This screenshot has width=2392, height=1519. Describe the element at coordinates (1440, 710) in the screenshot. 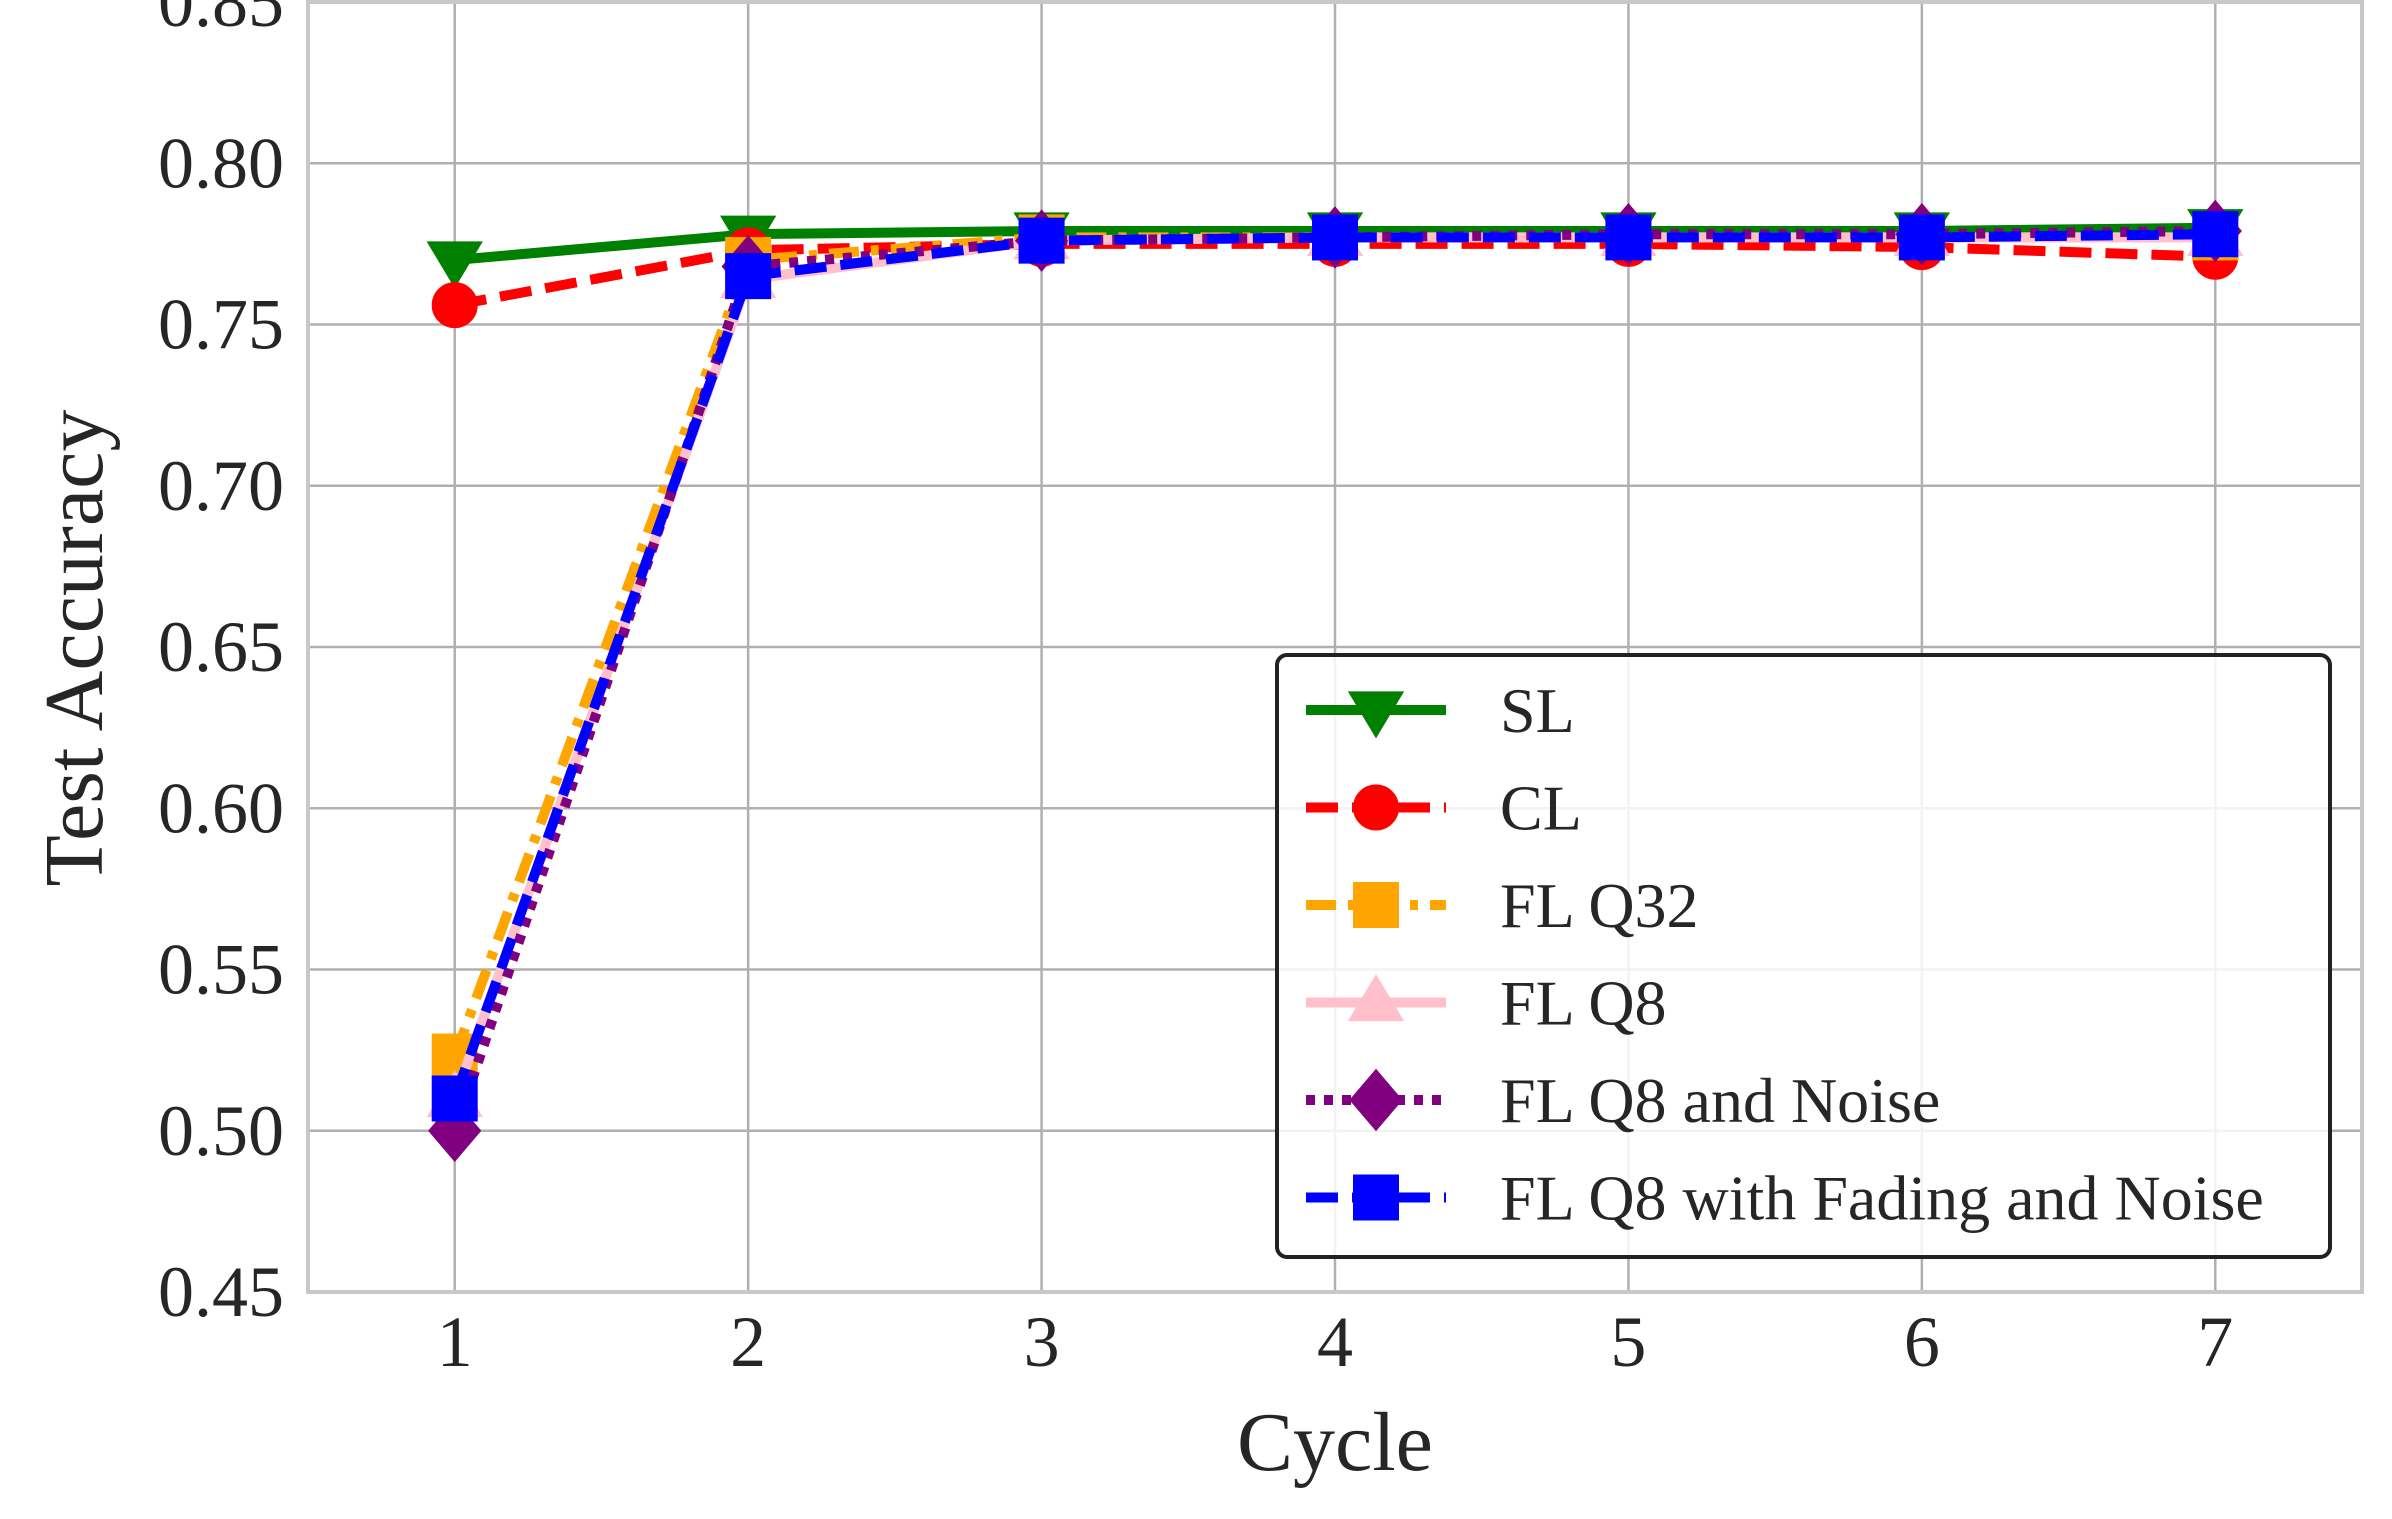

I see `legend-item: SL` at that location.